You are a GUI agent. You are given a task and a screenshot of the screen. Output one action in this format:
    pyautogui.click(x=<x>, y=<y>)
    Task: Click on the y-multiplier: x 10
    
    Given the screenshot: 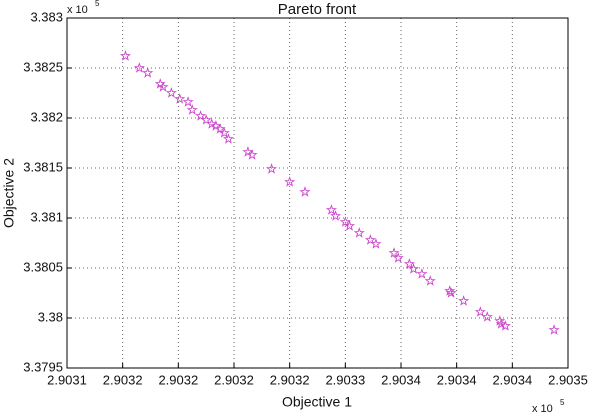 What is the action you would take?
    pyautogui.click(x=77, y=10)
    